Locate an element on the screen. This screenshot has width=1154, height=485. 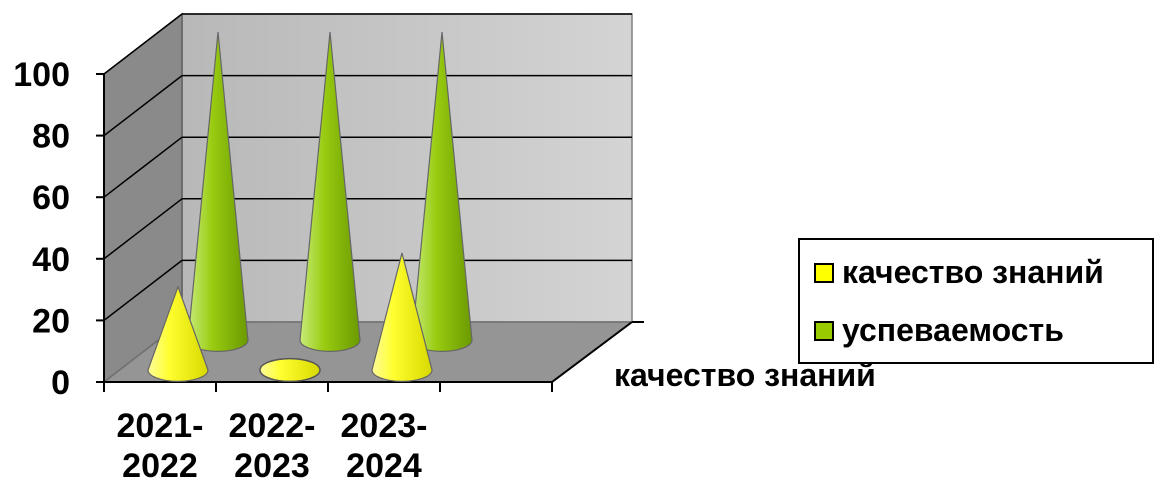
x-category-label: 2022-2023 is located at coordinates (272, 446).